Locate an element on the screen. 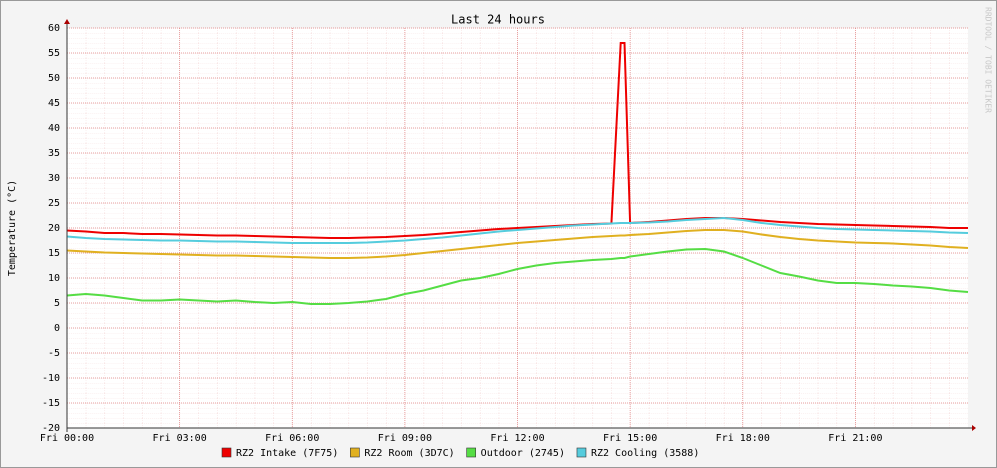 Image resolution: width=997 pixels, height=468 pixels. x-tick-label: Fri 21:00 is located at coordinates (855, 438).